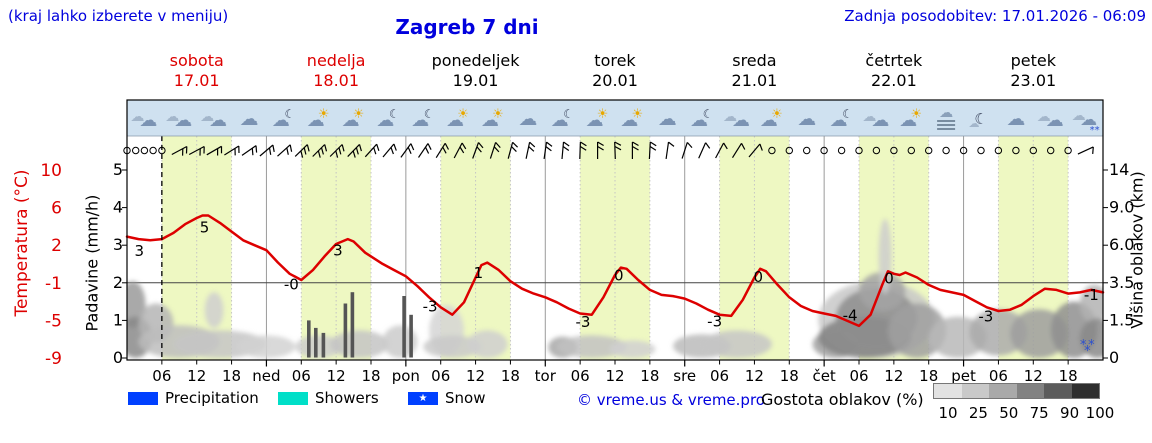 This screenshot has height=443, width=1152. What do you see at coordinates (51, 171) in the screenshot?
I see `svg-text: 10` at bounding box center [51, 171].